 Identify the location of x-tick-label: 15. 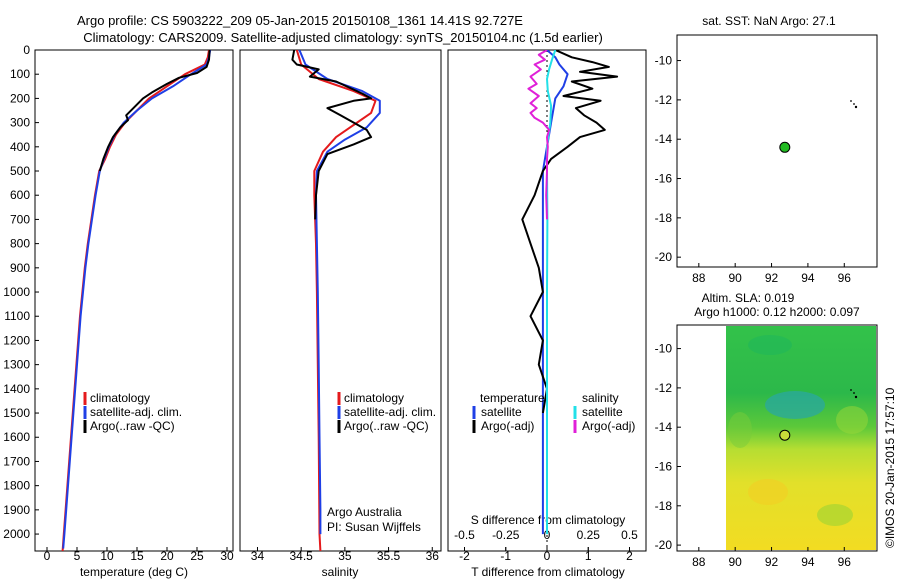
(137, 556).